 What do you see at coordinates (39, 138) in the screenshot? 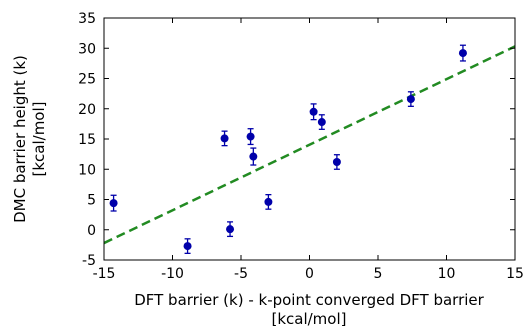
I see `y-axis-label-line-2: [kcal/mol]` at bounding box center [39, 138].